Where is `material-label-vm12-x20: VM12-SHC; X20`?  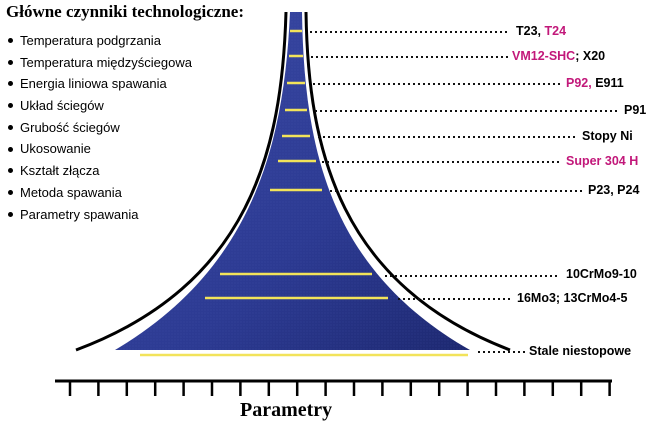
material-label-vm12-x20: VM12-SHC; X20 is located at coordinates (559, 56).